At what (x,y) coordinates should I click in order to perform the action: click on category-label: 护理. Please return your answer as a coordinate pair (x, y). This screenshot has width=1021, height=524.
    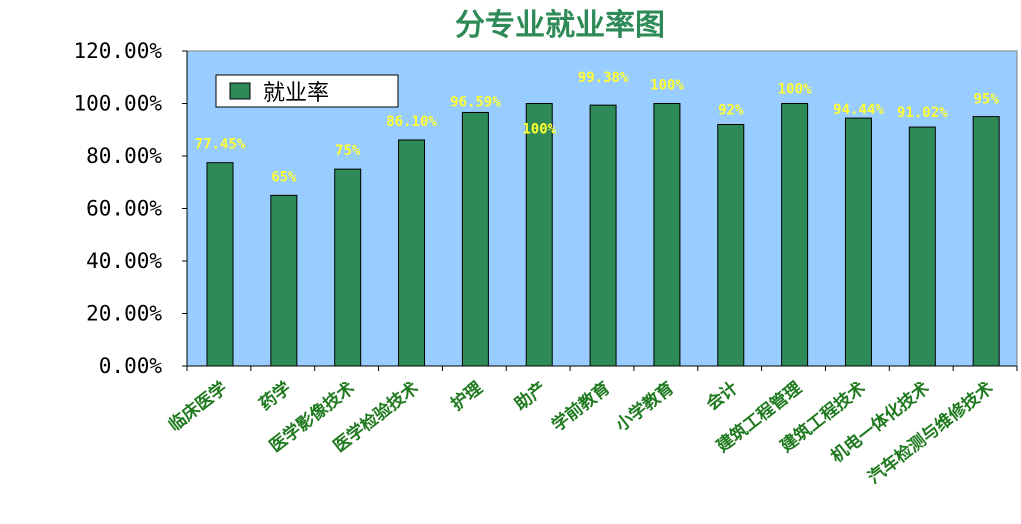
    Looking at the image, I should click on (467, 395).